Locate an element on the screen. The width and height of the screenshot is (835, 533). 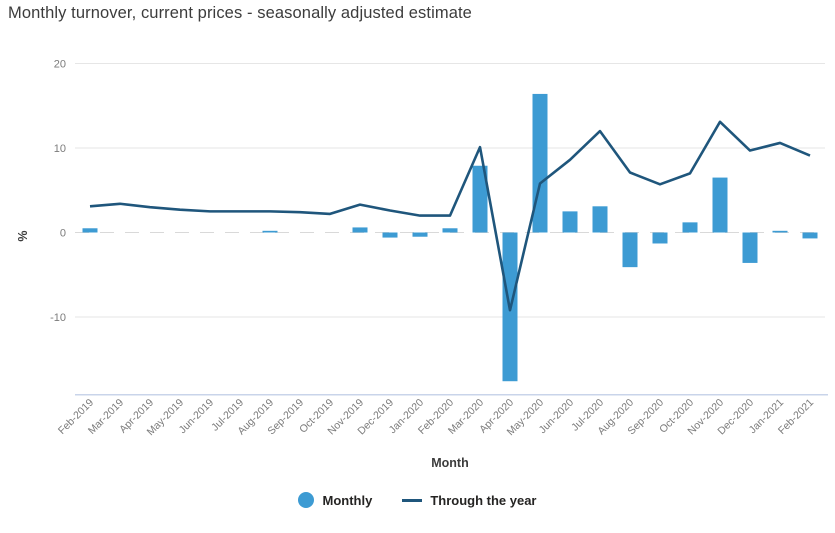
legend: Monthly Through the year is located at coordinates (417, 500).